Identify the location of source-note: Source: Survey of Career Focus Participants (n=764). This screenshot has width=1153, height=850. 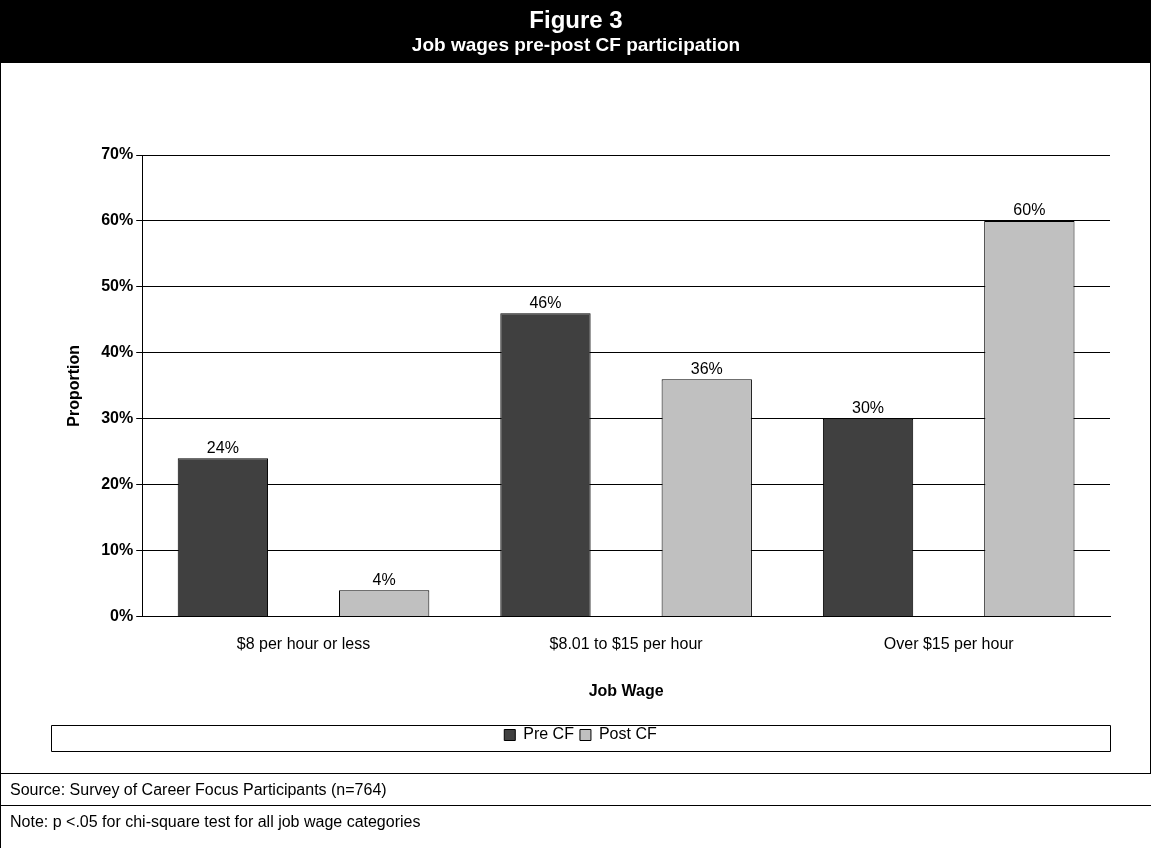
(576, 789).